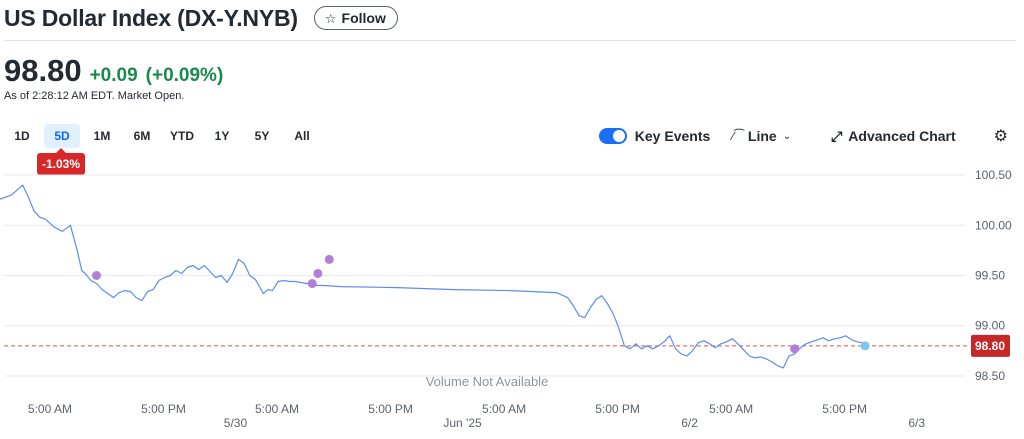  Describe the element at coordinates (162, 136) in the screenshot. I see `range-tabs: 1D 5D 1M 6M YTD 1Y 5Y All` at that location.